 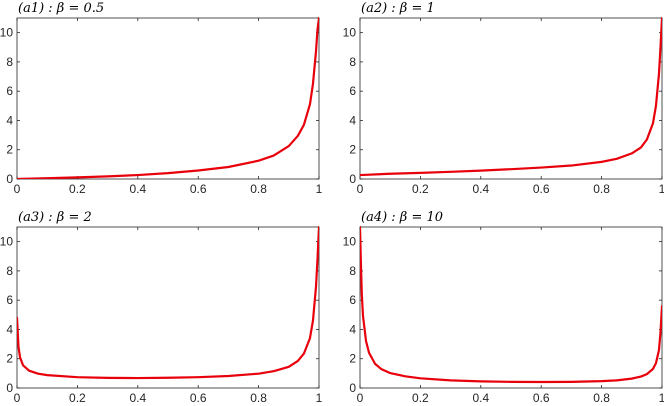 I want to click on chart-title: (a1) : β = 0.5, so click(x=61, y=8).